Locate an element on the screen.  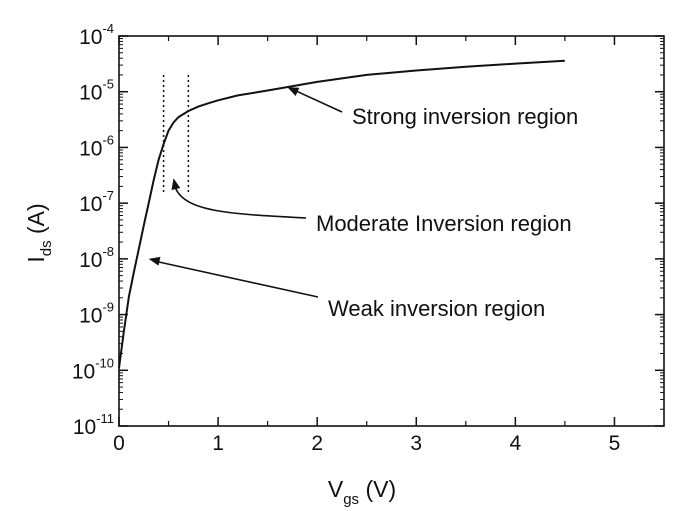
x-axis-label: Vgs (V) is located at coordinates (362, 492).